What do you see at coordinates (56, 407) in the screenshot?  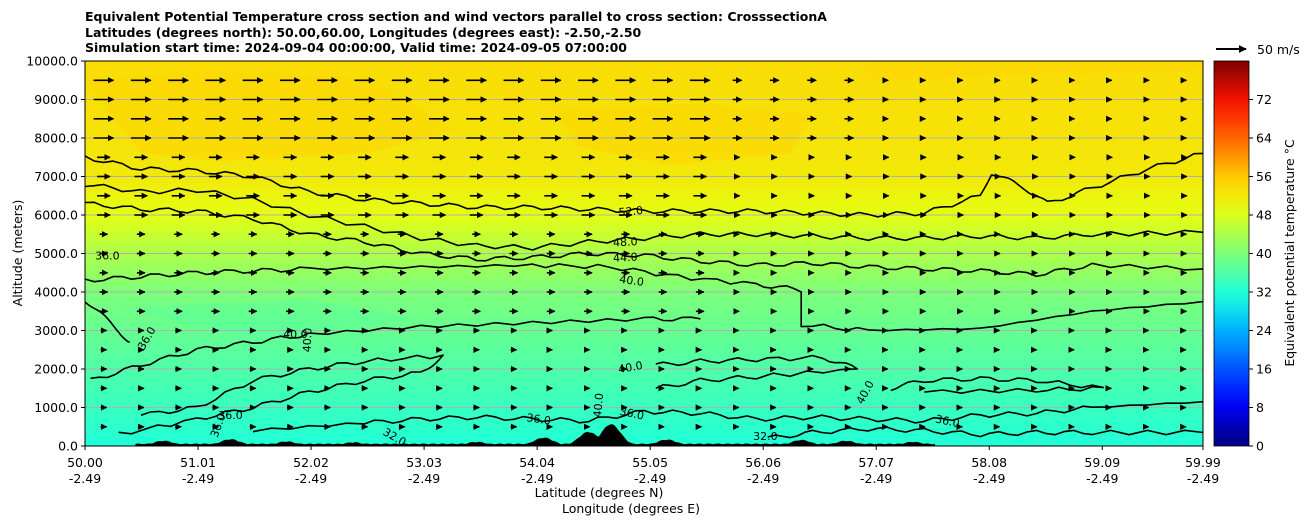 I see `y-tick-label: 1000.0` at bounding box center [56, 407].